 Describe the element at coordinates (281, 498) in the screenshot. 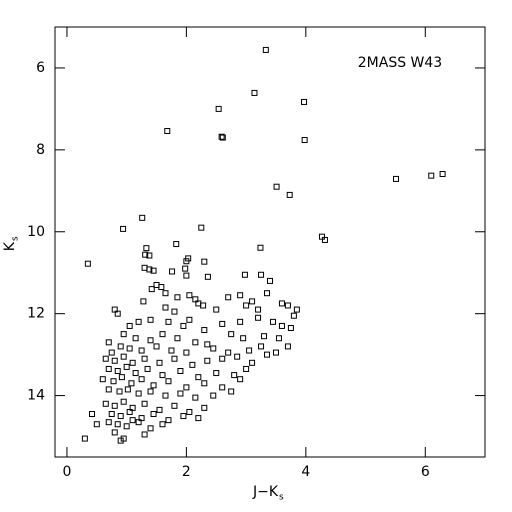

I see `x-axis-label-subscript: s` at that location.